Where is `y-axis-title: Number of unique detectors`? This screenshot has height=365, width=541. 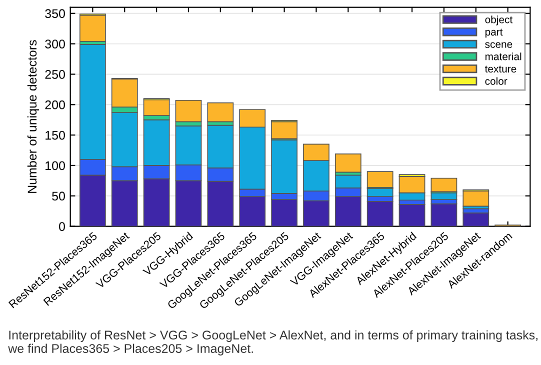
y-axis-title: Number of unique detectors is located at coordinates (33, 116).